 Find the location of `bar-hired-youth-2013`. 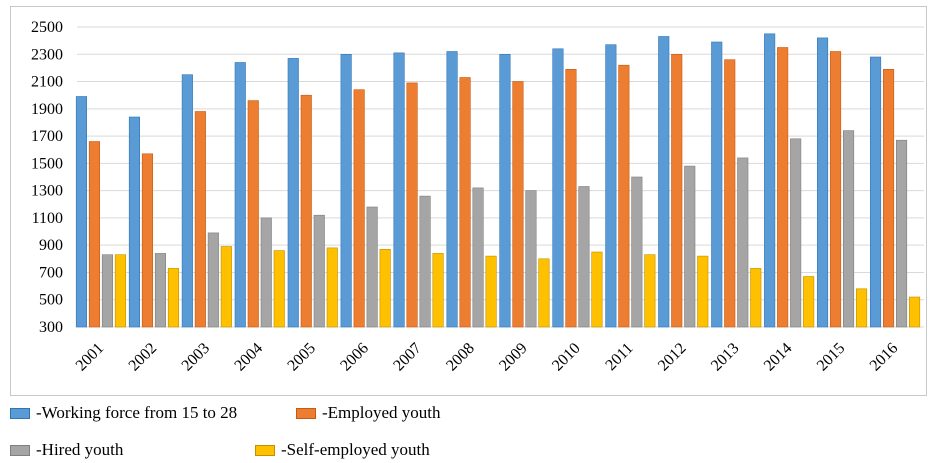

bar-hired-youth-2013 is located at coordinates (743, 242).